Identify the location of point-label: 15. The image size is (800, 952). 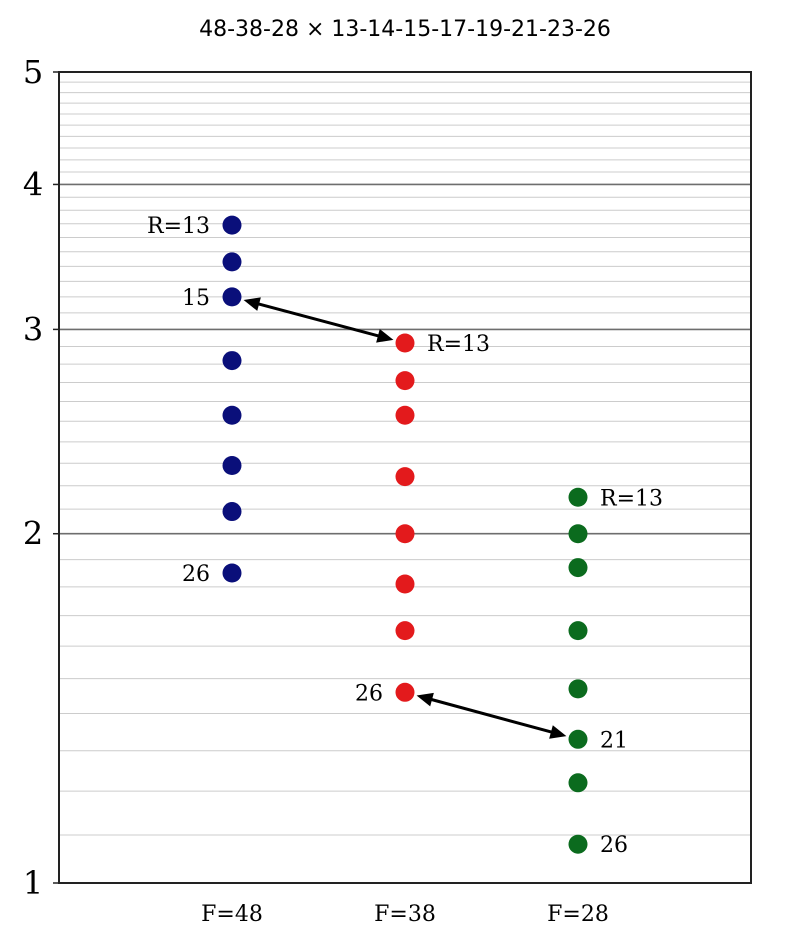
(196, 298).